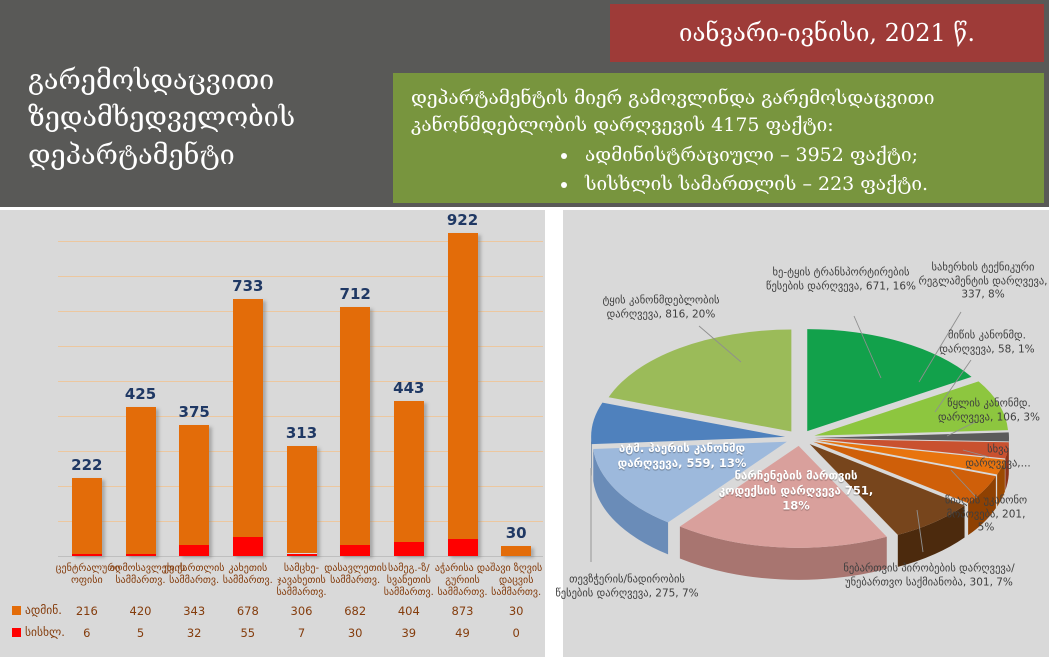 The image size is (1049, 657). Describe the element at coordinates (140, 394) in the screenshot. I see `bar-total-label: 425` at that location.